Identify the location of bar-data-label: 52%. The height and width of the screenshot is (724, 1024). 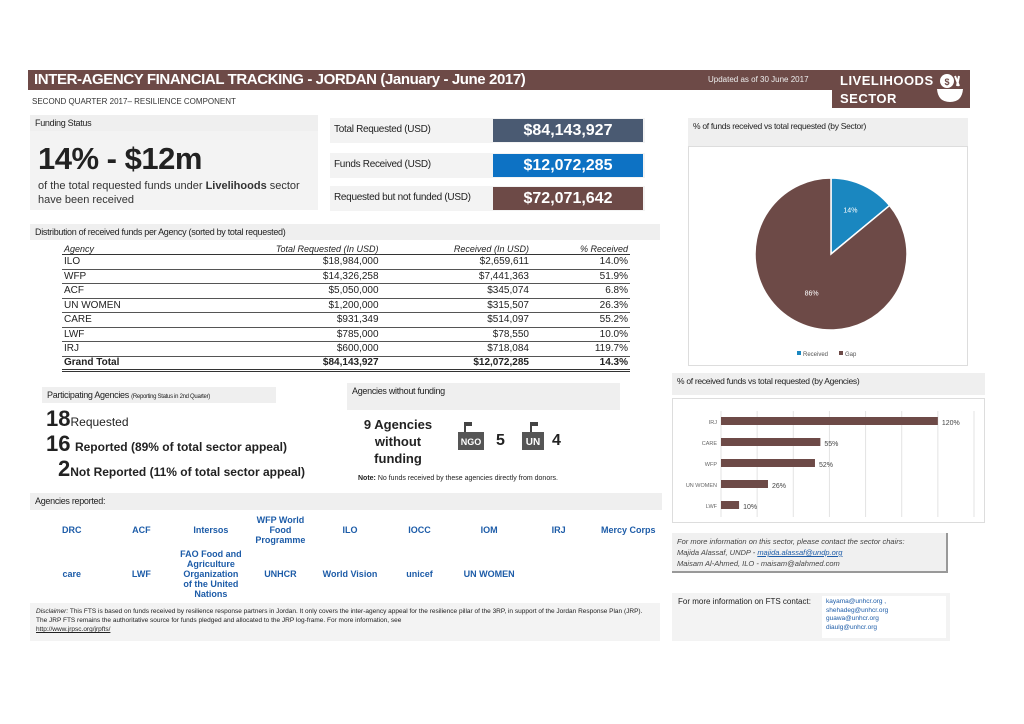
(826, 465).